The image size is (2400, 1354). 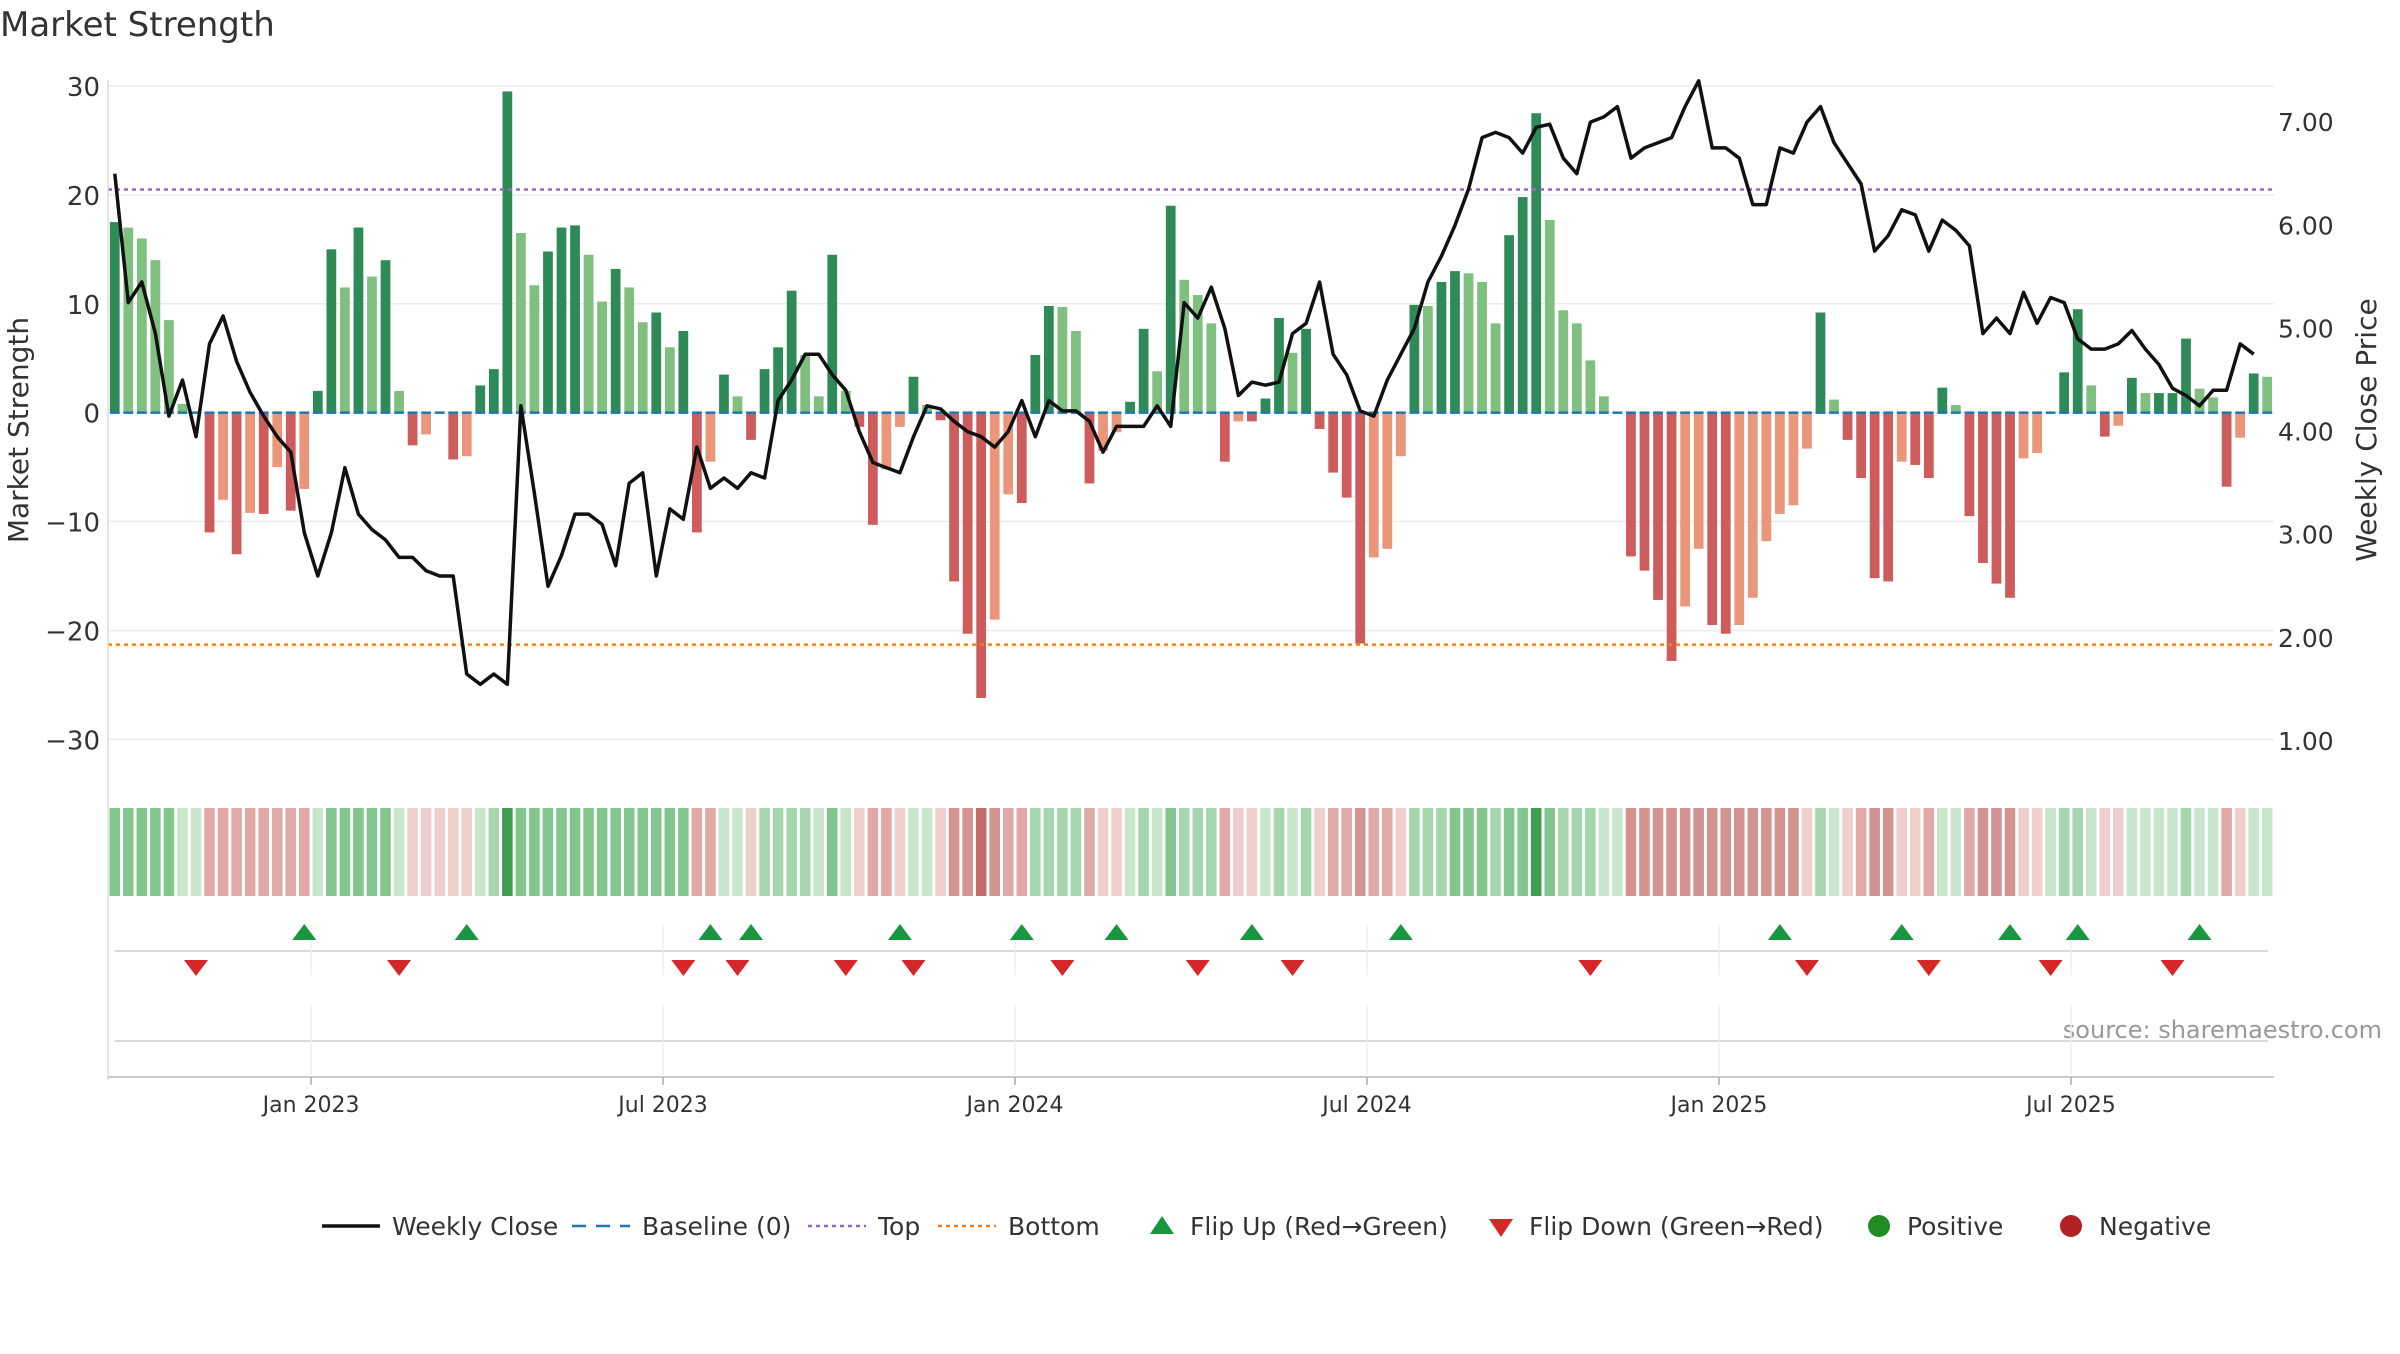 I want to click on chart-title: Market Strength, so click(x=137, y=25).